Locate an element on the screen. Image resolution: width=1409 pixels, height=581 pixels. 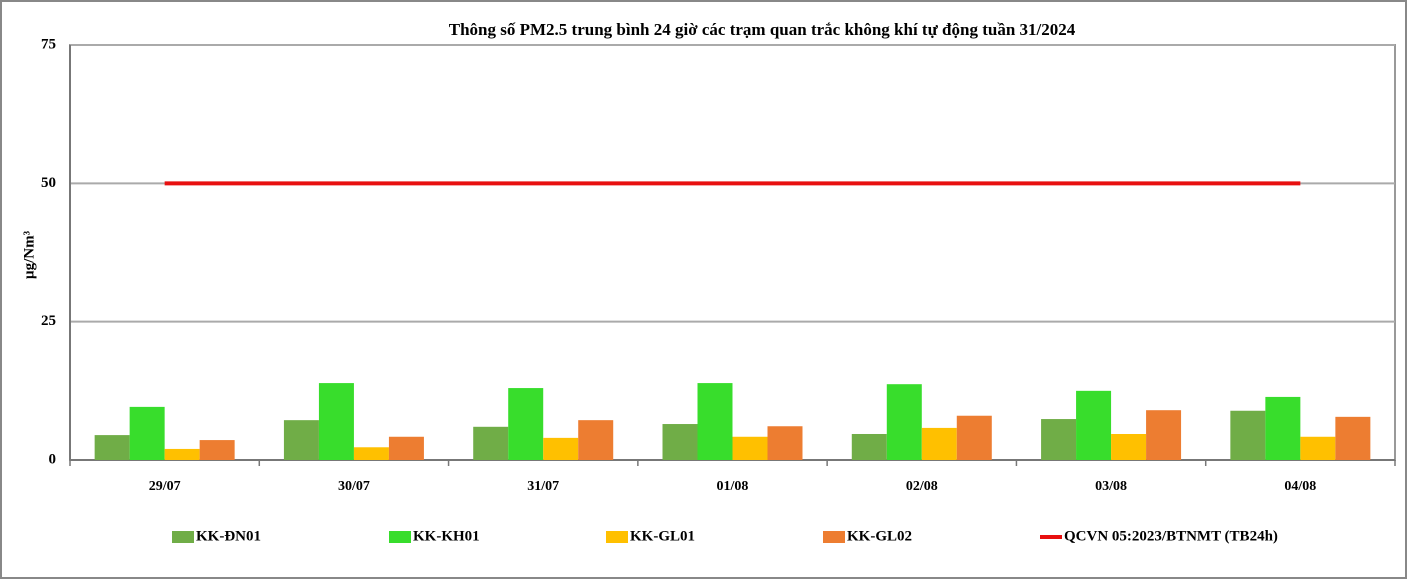
x-tick-label: 29/07 is located at coordinates (165, 486).